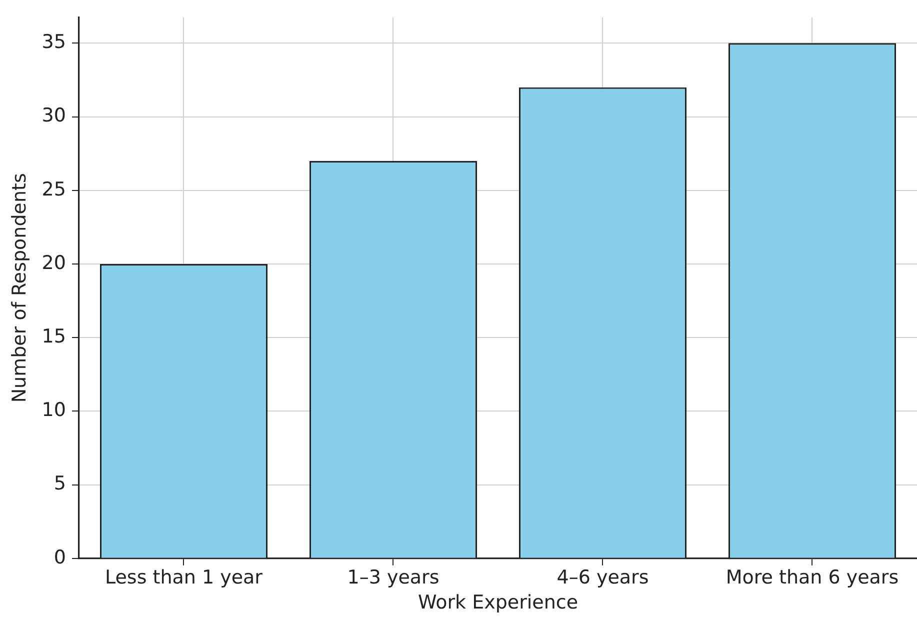 The height and width of the screenshot is (621, 917). Describe the element at coordinates (812, 577) in the screenshot. I see `x-tick-label: More than 6 years` at that location.